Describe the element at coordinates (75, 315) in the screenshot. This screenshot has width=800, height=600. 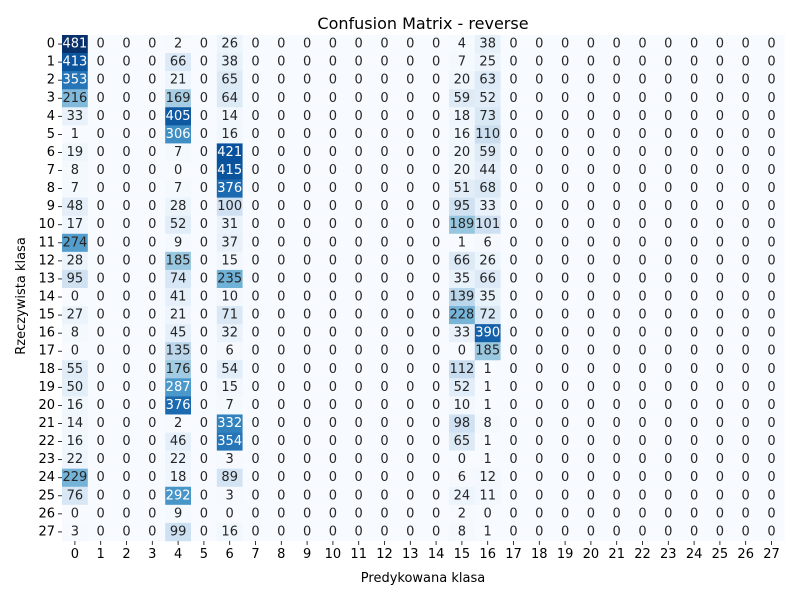
I see `cell-value-label: 27` at that location.